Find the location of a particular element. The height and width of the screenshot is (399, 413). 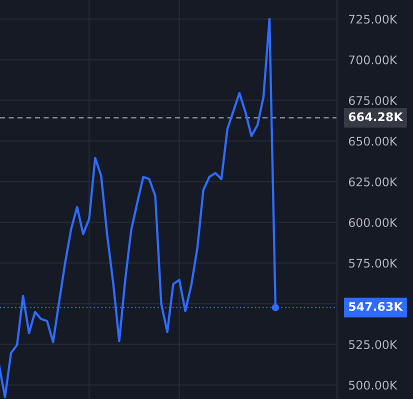

y-tick-label: 700.00K is located at coordinates (373, 59).